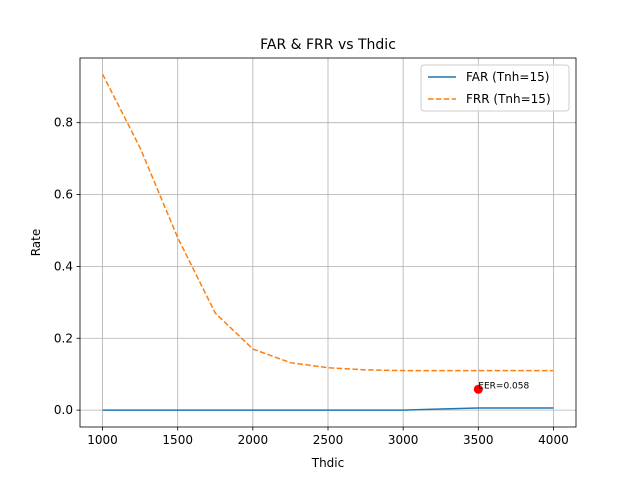 The image size is (640, 480). Describe the element at coordinates (63, 123) in the screenshot. I see `y-tick-label: 0.8` at that location.